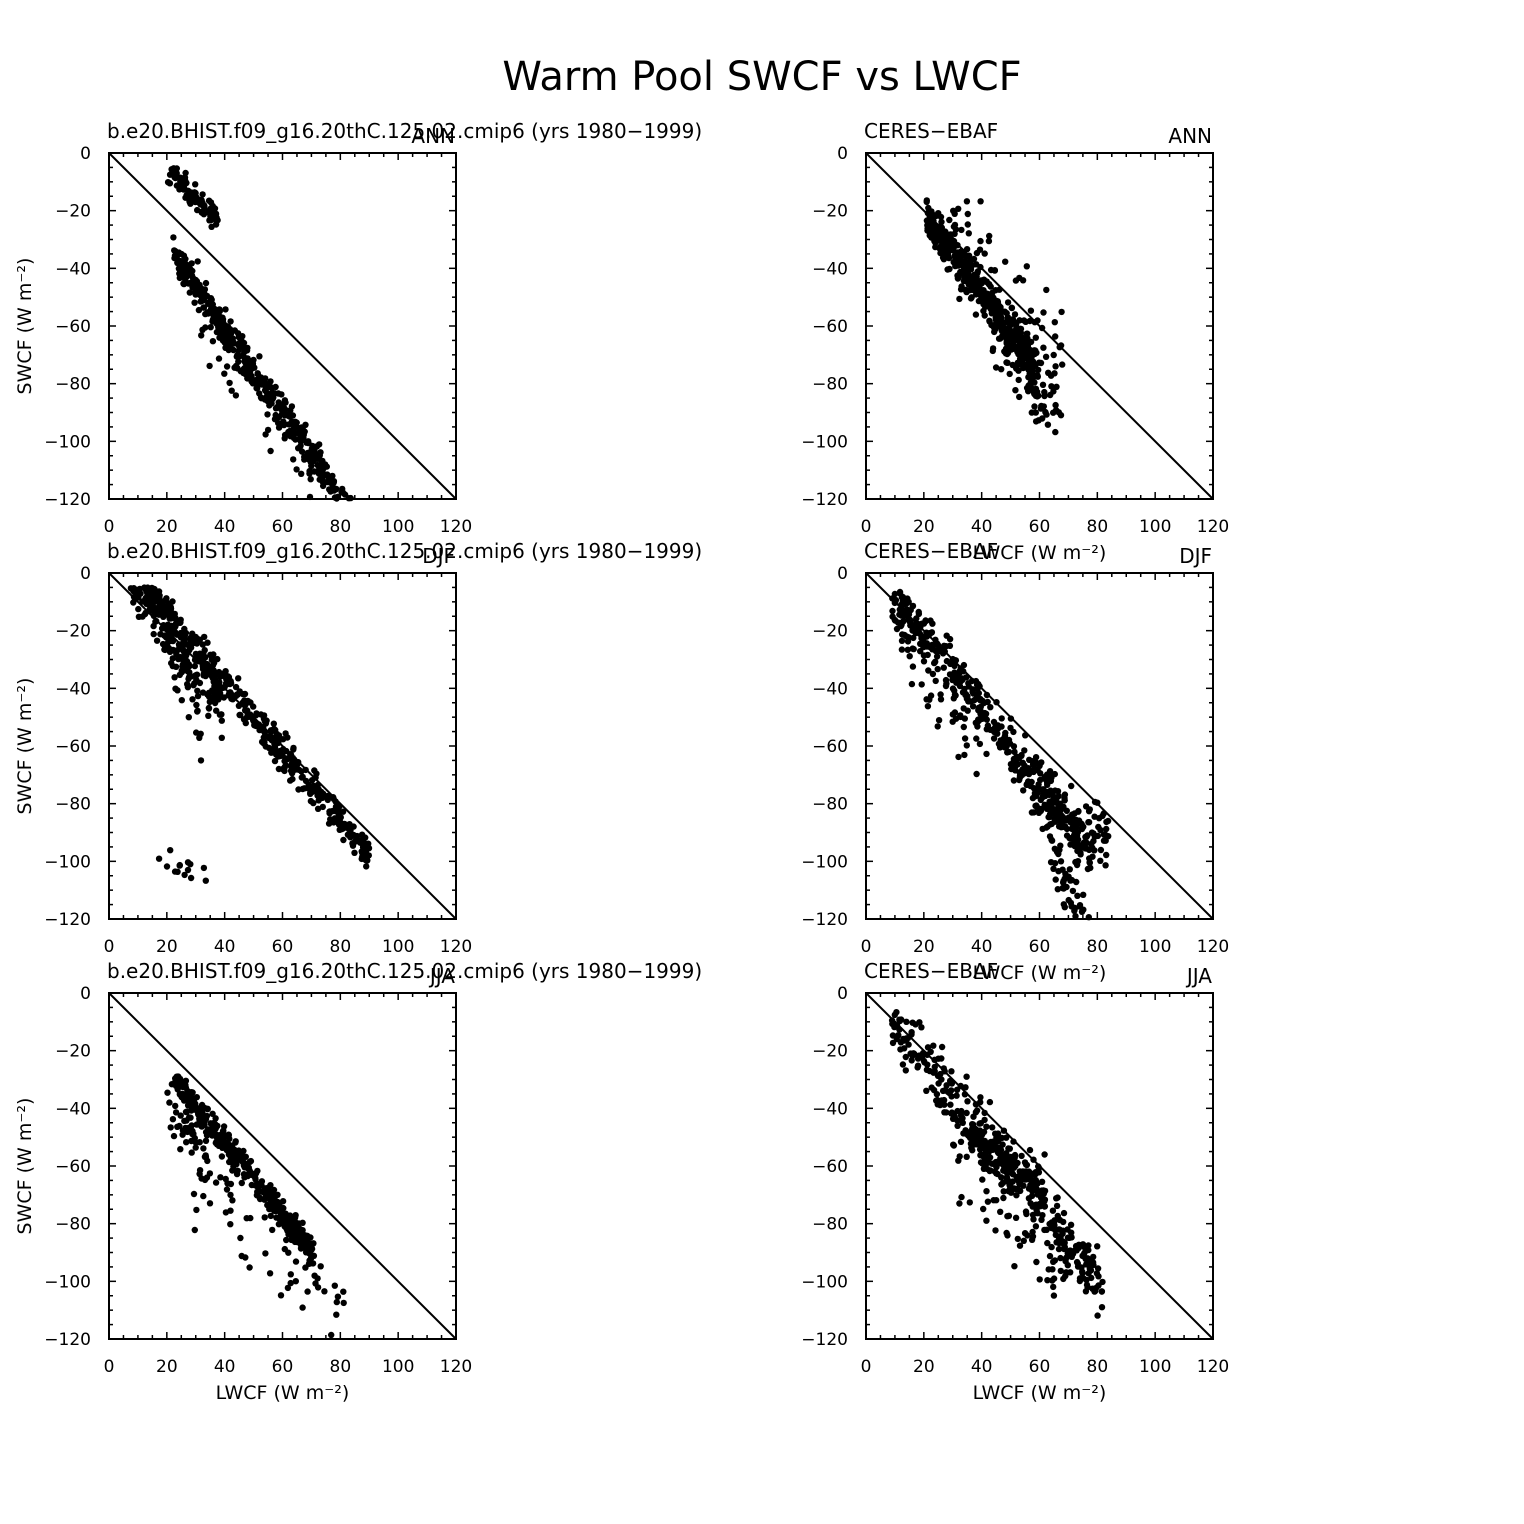 The height and width of the screenshot is (1524, 1524). What do you see at coordinates (830, 1052) in the screenshot?
I see `y-tick-label: −20` at bounding box center [830, 1052].